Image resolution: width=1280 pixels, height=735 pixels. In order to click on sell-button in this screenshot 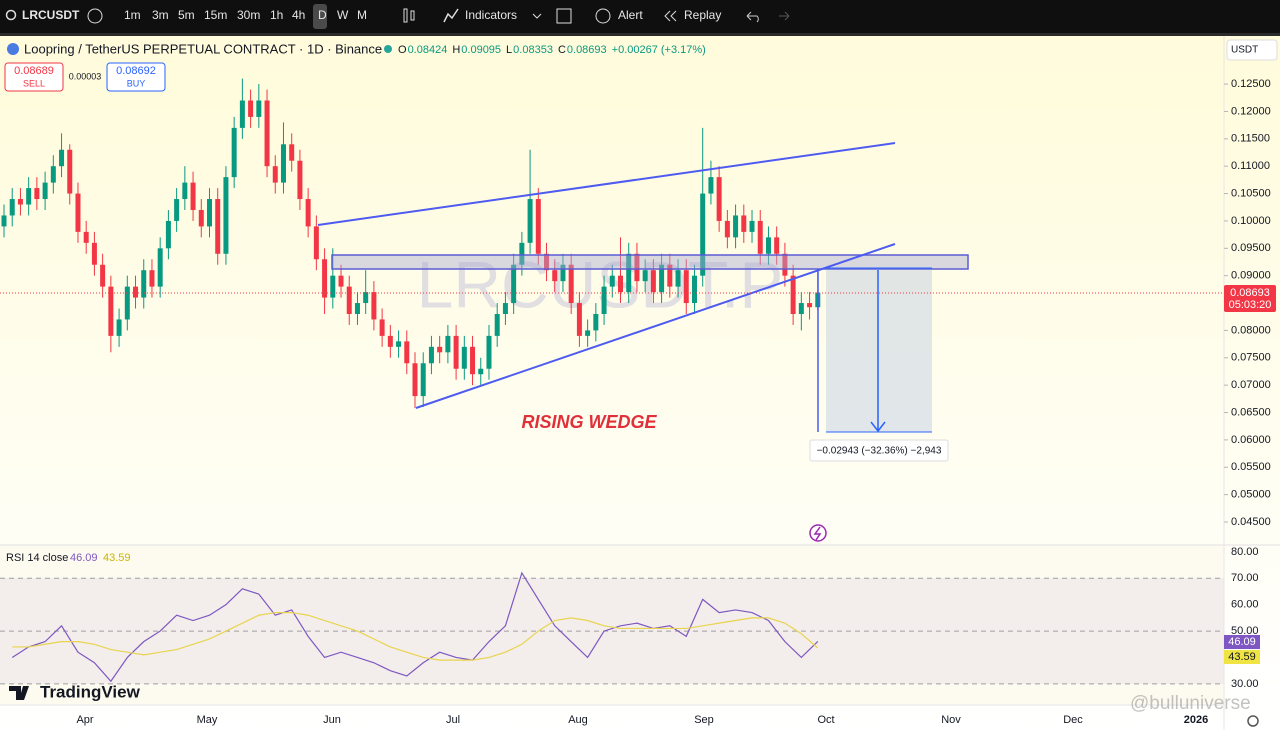, I will do `click(34, 77)`.